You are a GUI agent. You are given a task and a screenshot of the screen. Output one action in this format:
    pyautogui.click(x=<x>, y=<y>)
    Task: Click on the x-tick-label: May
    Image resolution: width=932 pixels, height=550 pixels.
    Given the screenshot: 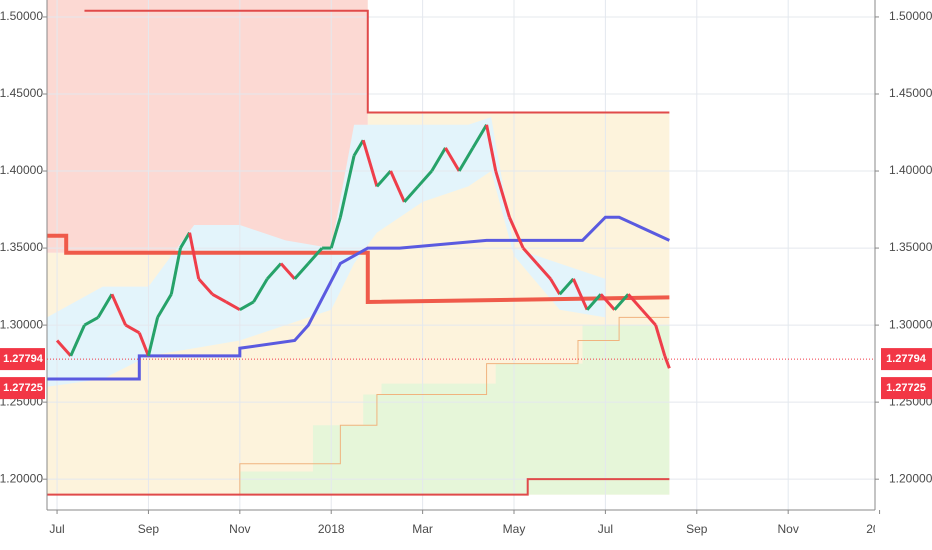 What is the action you would take?
    pyautogui.click(x=514, y=529)
    